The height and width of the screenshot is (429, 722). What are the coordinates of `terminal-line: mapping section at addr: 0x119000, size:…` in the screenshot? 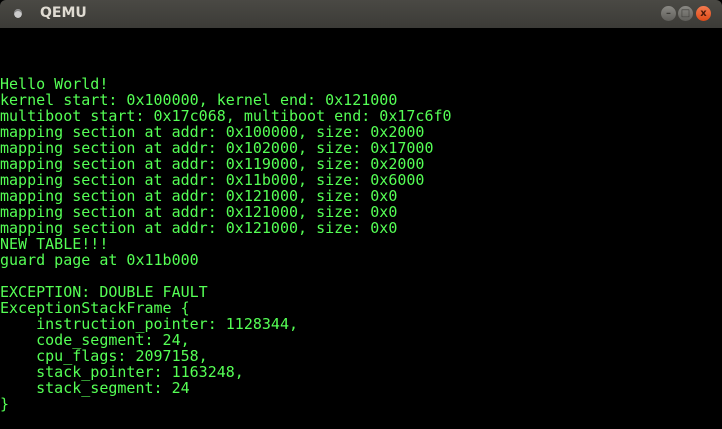 It's located at (212, 164).